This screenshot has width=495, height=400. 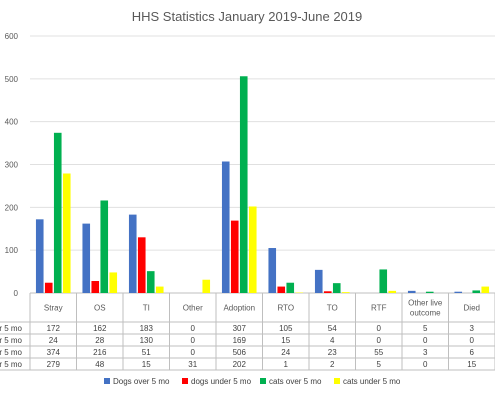 What do you see at coordinates (146, 308) in the screenshot?
I see `category-label: TI` at bounding box center [146, 308].